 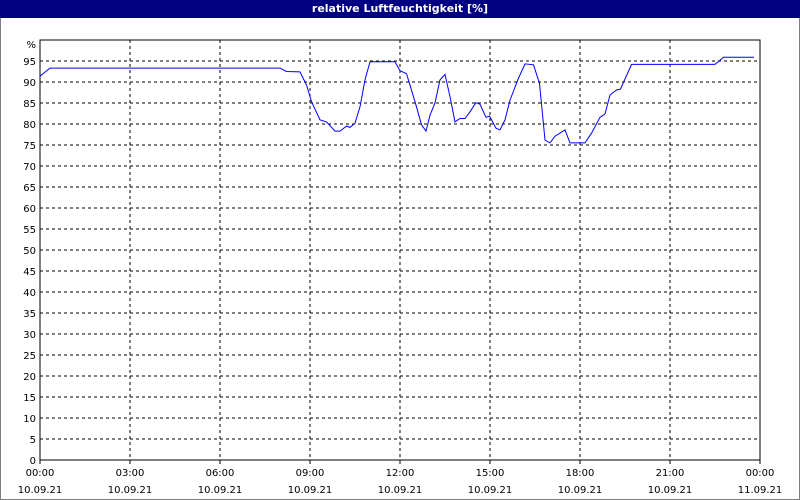 I want to click on y-tick-label: 75, so click(x=29, y=146).